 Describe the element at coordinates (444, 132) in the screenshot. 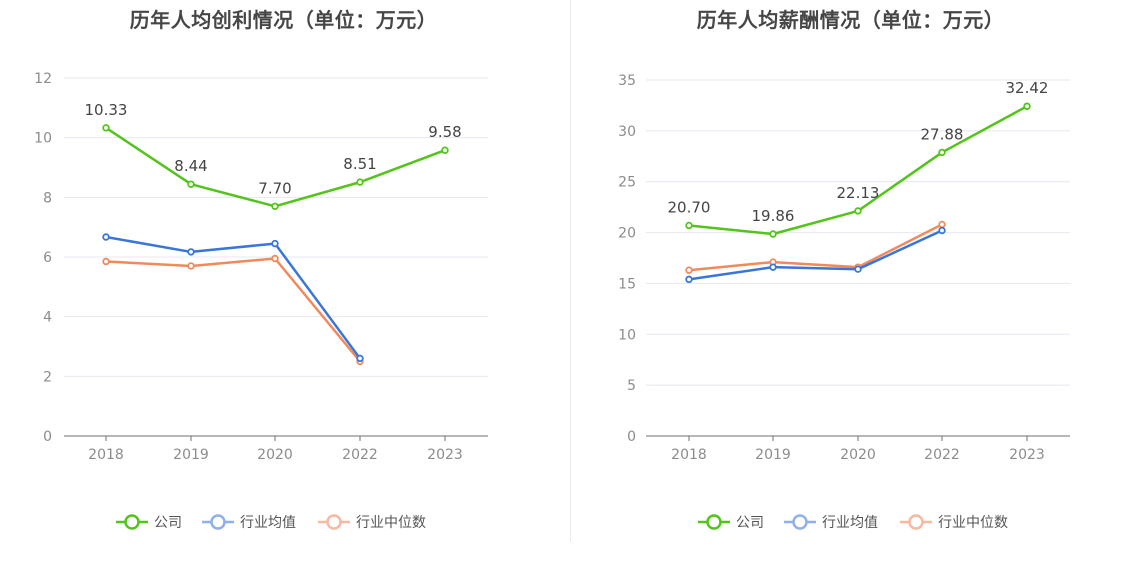

I see `data-label: 9.58` at that location.